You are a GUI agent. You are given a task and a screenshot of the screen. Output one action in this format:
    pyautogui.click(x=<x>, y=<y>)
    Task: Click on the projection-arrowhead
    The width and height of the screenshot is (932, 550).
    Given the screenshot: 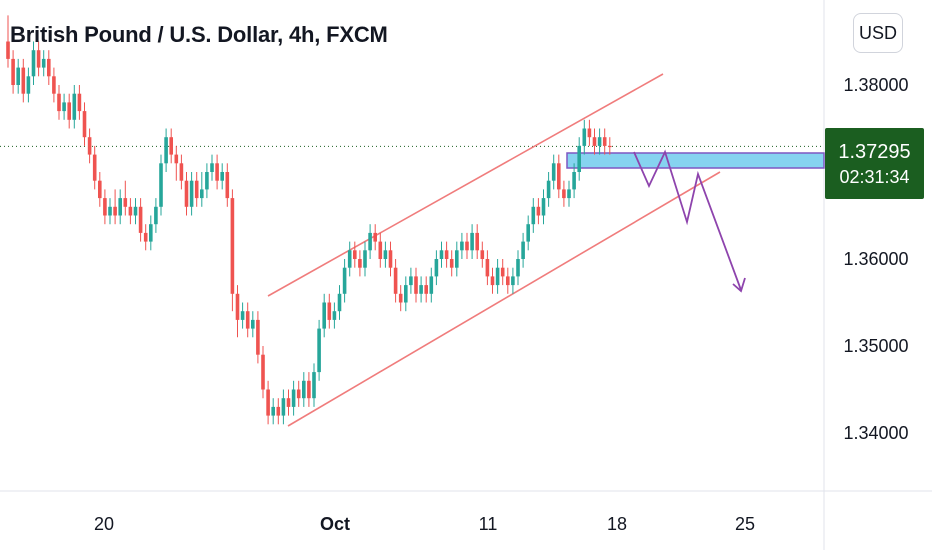 What is the action you would take?
    pyautogui.click(x=739, y=285)
    